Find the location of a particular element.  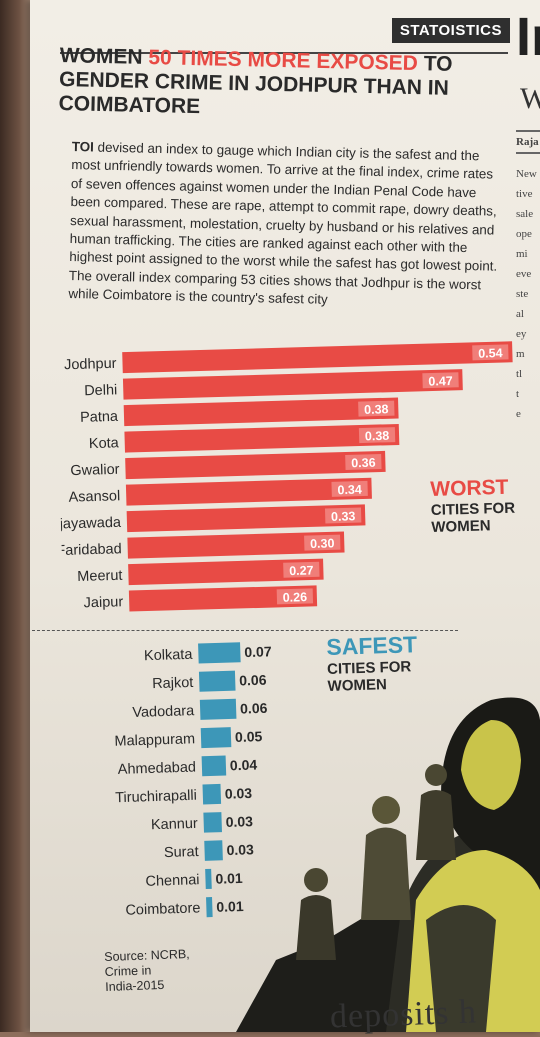

worst-value-label: 0.36 is located at coordinates (363, 463).